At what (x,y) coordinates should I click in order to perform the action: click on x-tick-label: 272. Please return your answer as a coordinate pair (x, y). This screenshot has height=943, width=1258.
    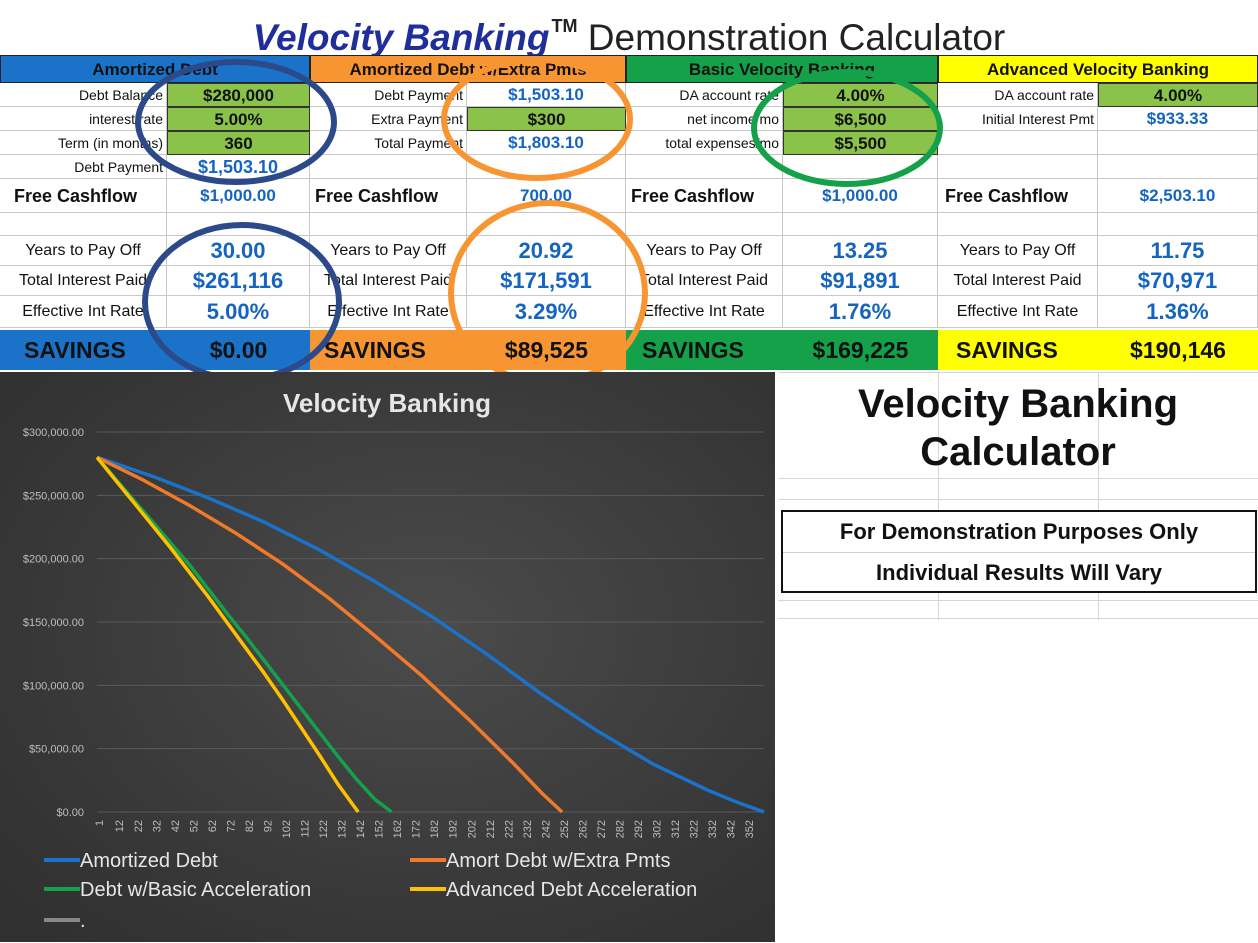
    Looking at the image, I should click on (602, 829).